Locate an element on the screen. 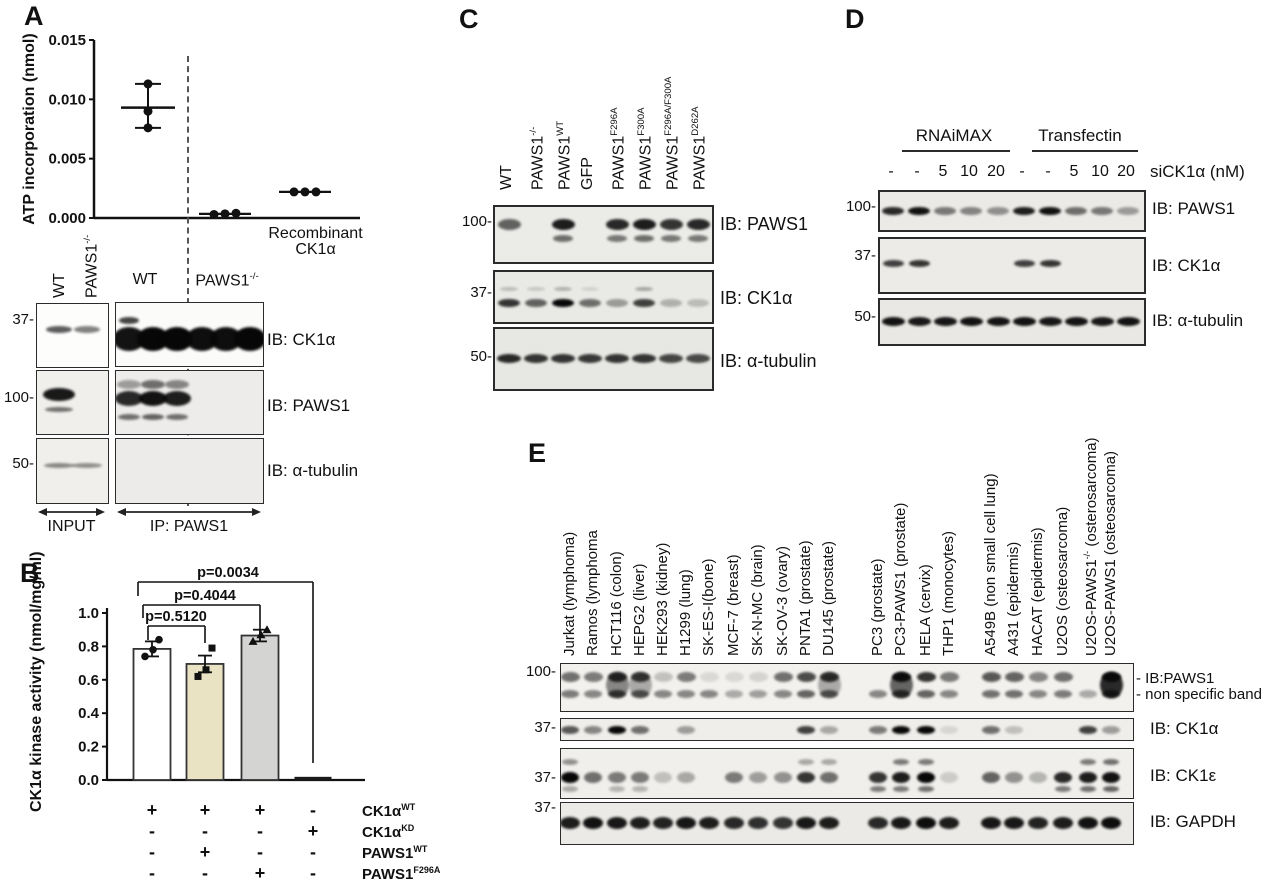 The image size is (1280, 881). e-lane-label: A549B (non small cell lung) is located at coordinates (990, 564).